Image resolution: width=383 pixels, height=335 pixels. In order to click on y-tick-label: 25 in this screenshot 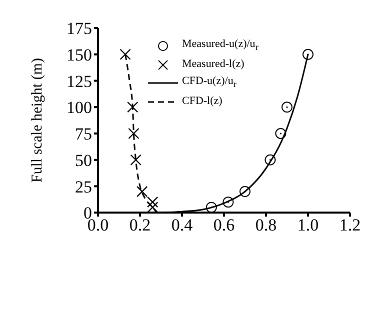, I will do `click(83, 186)`.